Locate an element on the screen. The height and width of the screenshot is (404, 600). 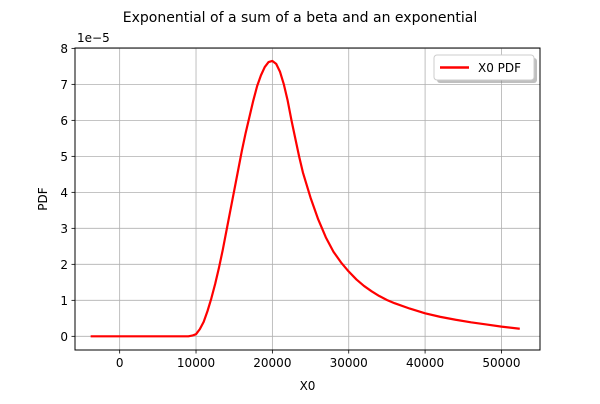
y-tick-label: 4 is located at coordinates (64, 193).